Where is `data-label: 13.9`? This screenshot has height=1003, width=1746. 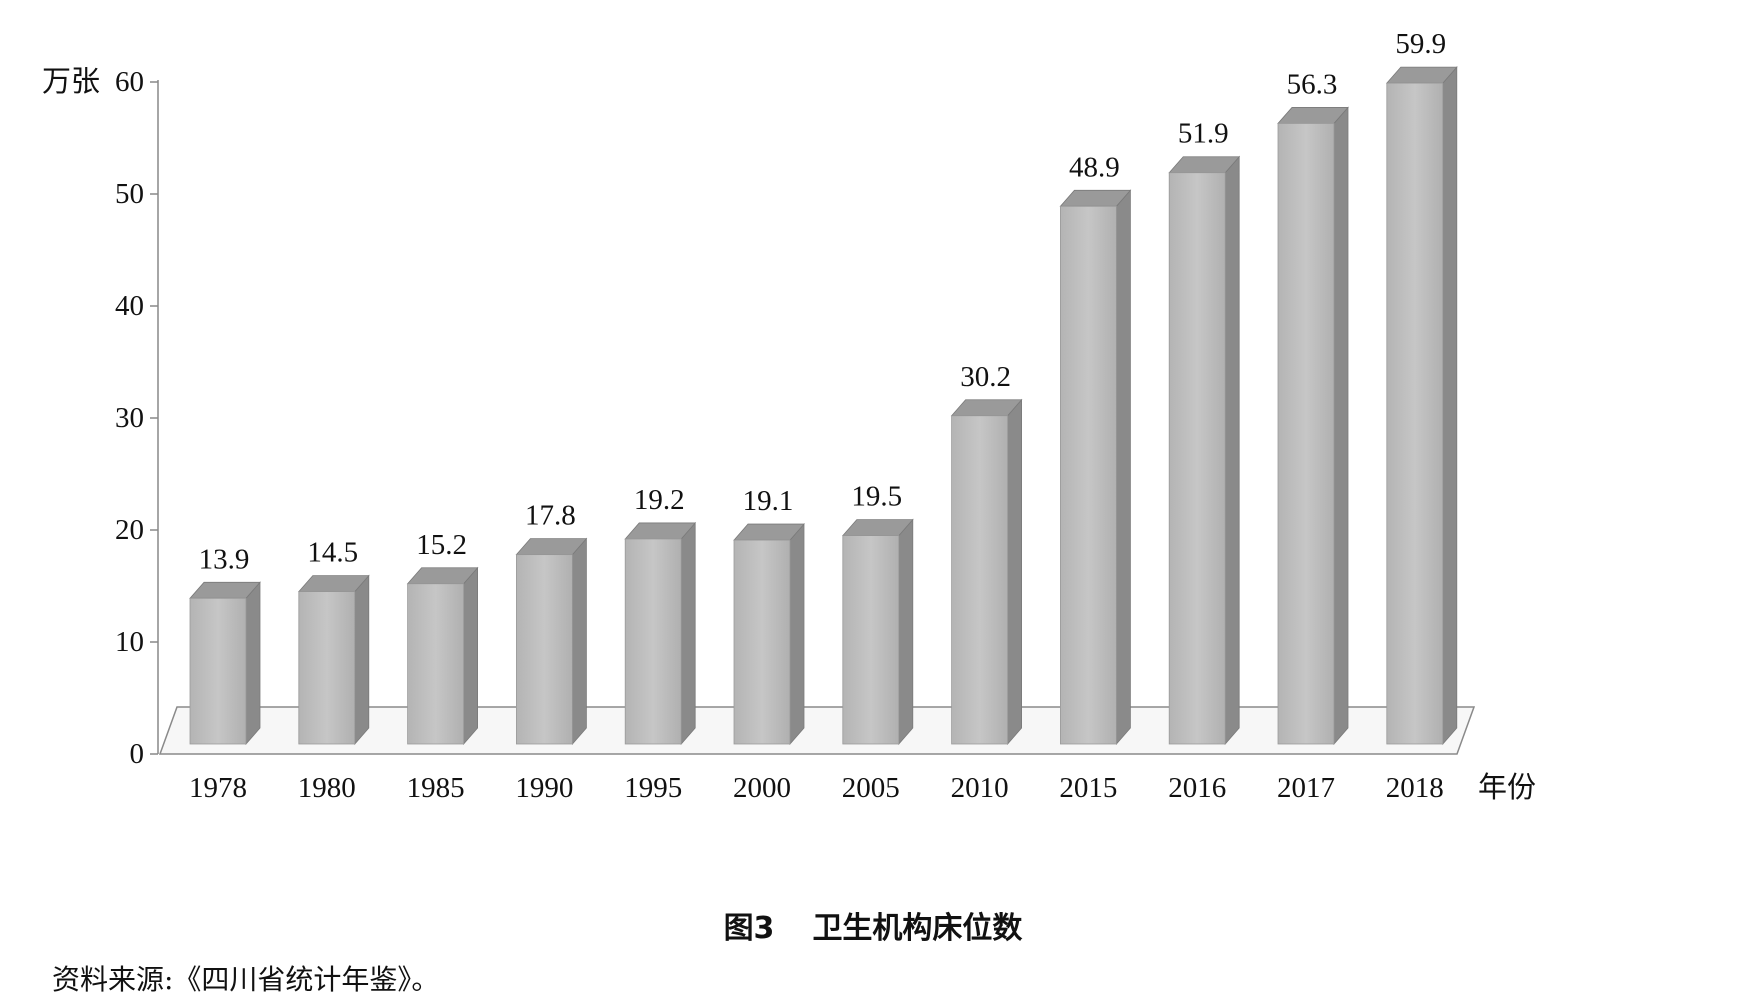 data-label: 13.9 is located at coordinates (224, 559).